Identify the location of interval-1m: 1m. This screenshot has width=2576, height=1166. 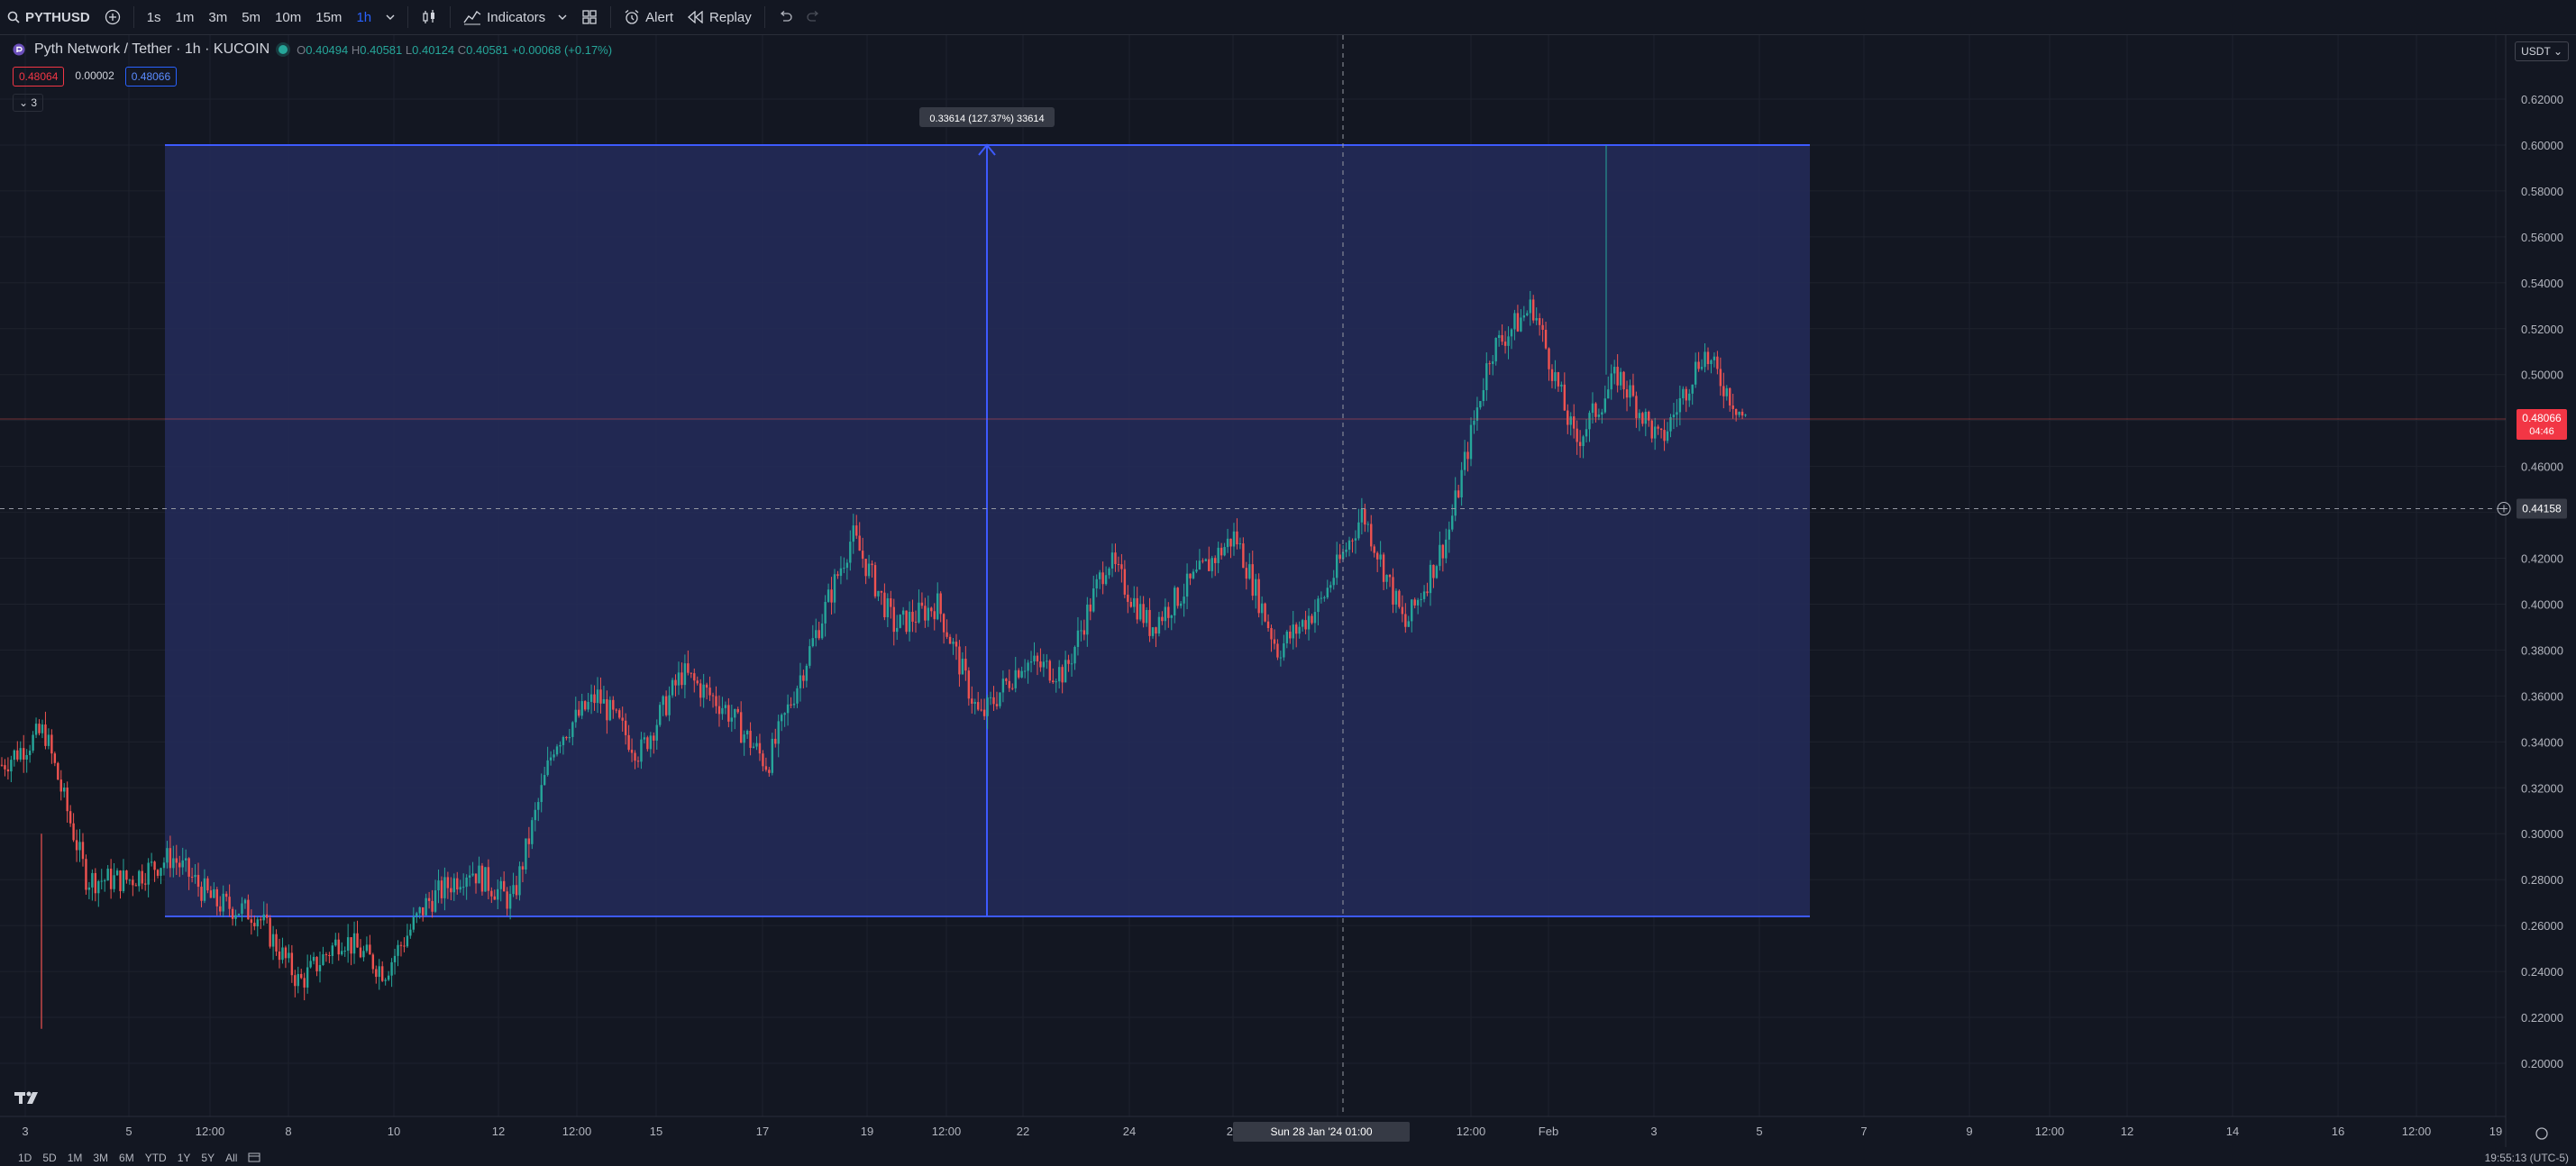
(185, 17).